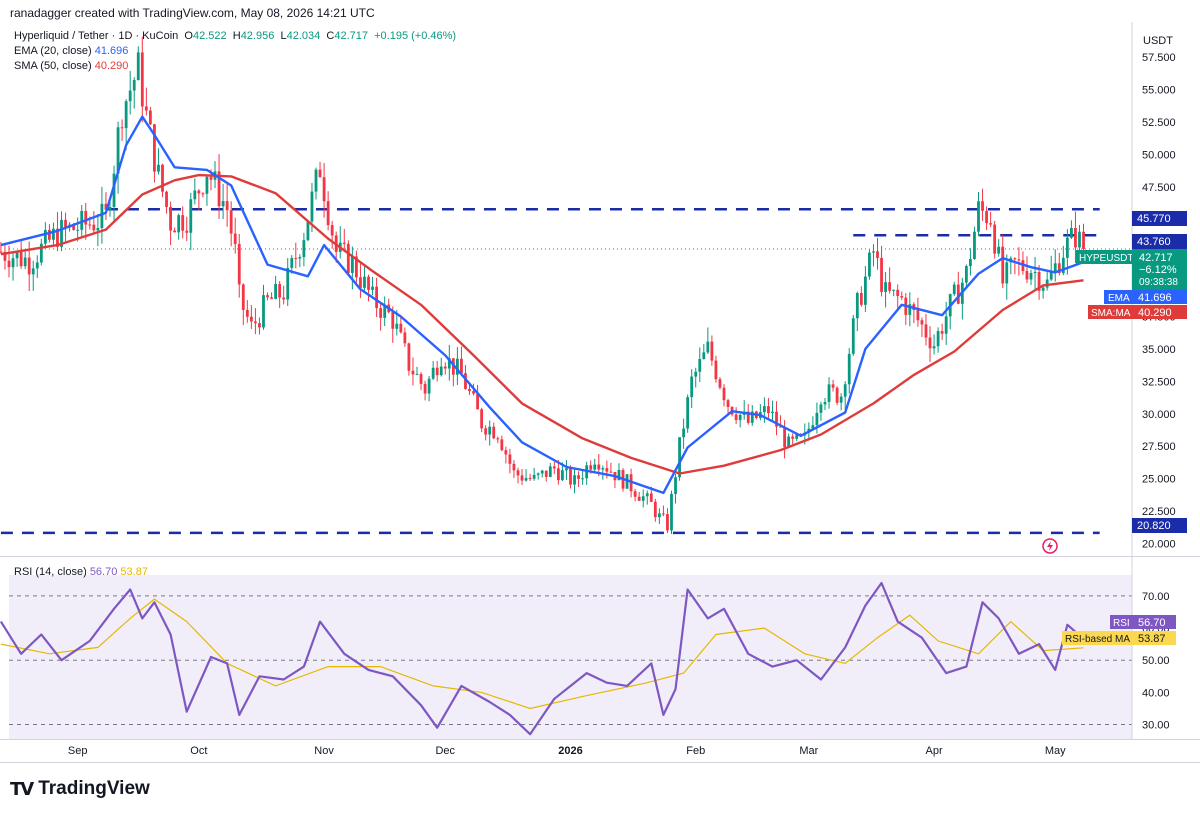 This screenshot has width=1200, height=815. Describe the element at coordinates (1158, 270) in the screenshot. I see `last-price-change: −6.12%` at that location.